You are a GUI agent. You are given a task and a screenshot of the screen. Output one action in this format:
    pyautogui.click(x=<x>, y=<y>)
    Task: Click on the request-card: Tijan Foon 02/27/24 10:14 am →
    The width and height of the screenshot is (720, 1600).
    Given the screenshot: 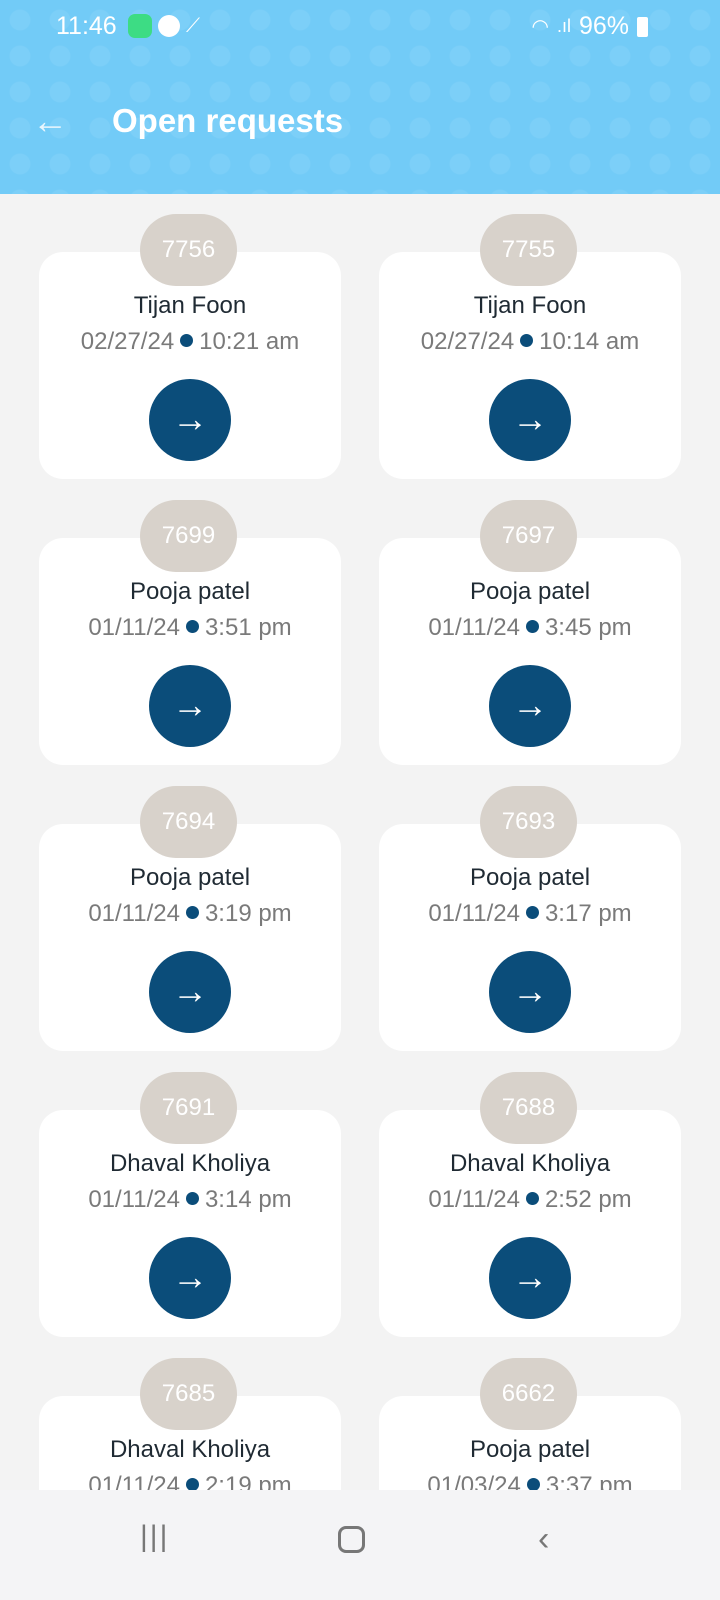 What is the action you would take?
    pyautogui.click(x=530, y=365)
    